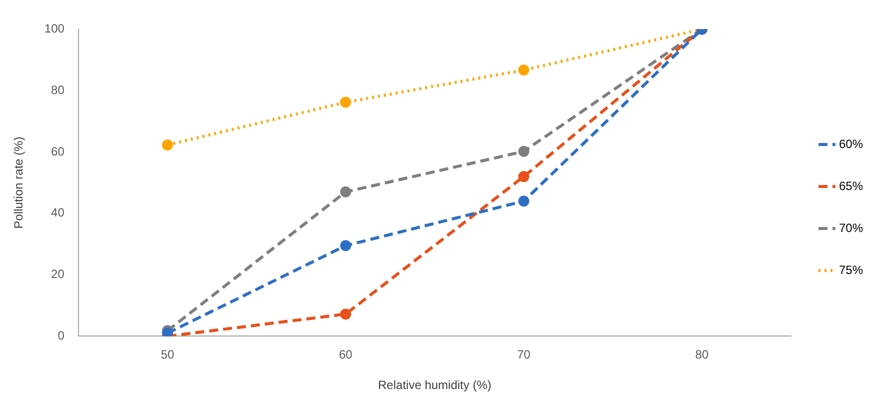 Image resolution: width=891 pixels, height=405 pixels. What do you see at coordinates (58, 213) in the screenshot?
I see `y-tick-label: 40` at bounding box center [58, 213].